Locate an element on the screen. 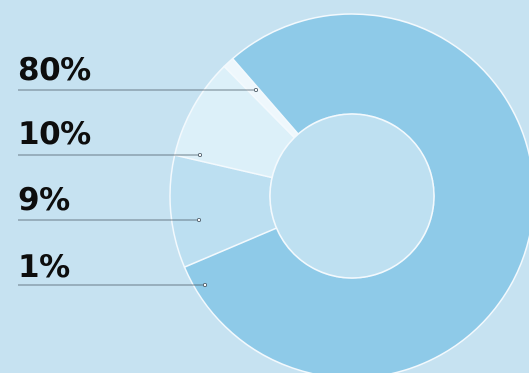  donut-hole is located at coordinates (352, 196).